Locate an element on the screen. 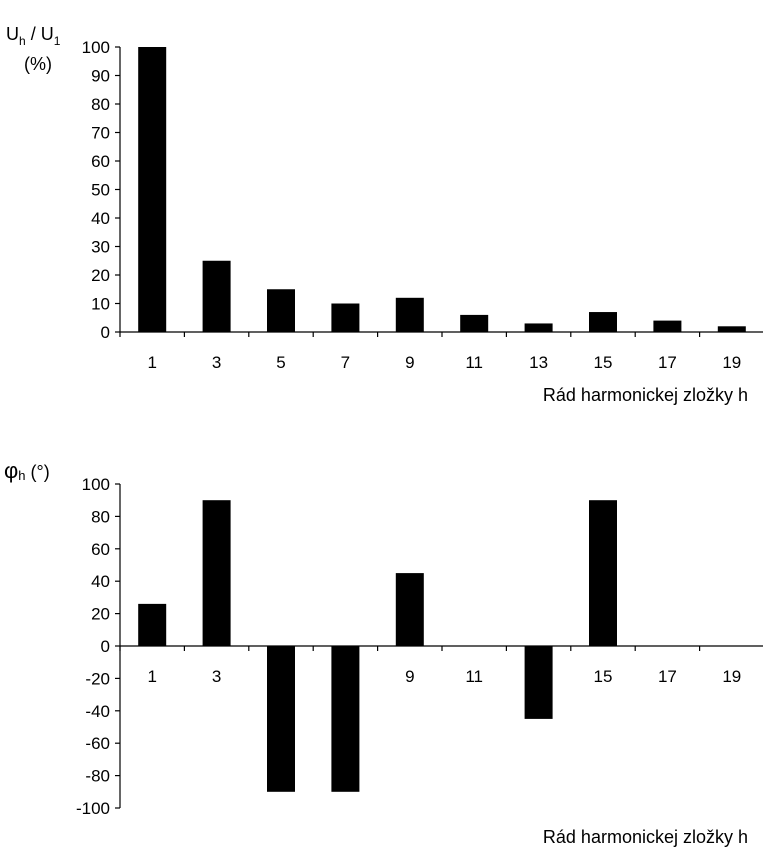 The height and width of the screenshot is (853, 763). x-tick-label: 7 is located at coordinates (345, 362).